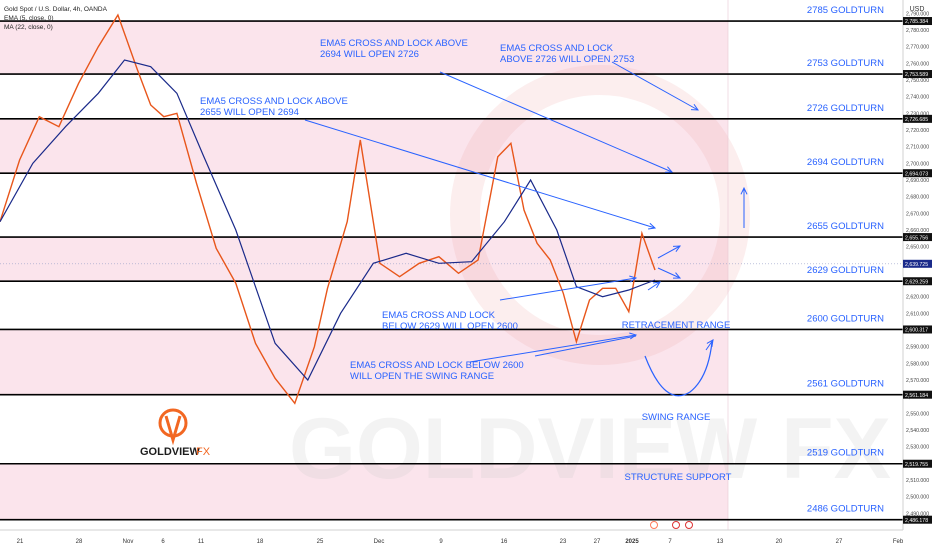  What do you see at coordinates (320, 542) in the screenshot?
I see `x-tick-label: 25` at bounding box center [320, 542].